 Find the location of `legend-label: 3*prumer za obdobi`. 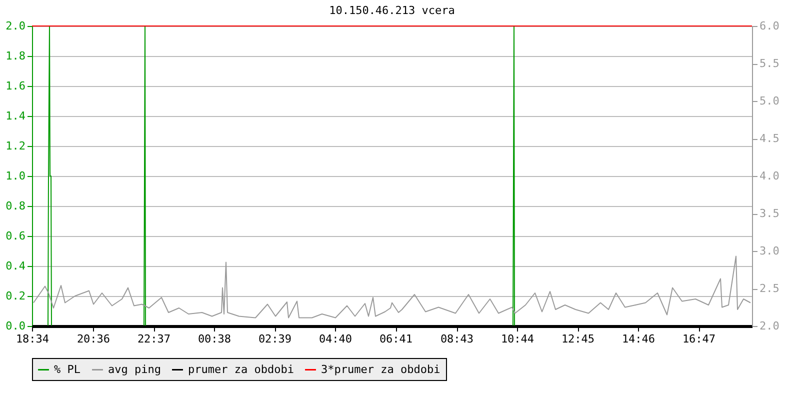

legend-label: 3*prumer za obdobi is located at coordinates (380, 369).